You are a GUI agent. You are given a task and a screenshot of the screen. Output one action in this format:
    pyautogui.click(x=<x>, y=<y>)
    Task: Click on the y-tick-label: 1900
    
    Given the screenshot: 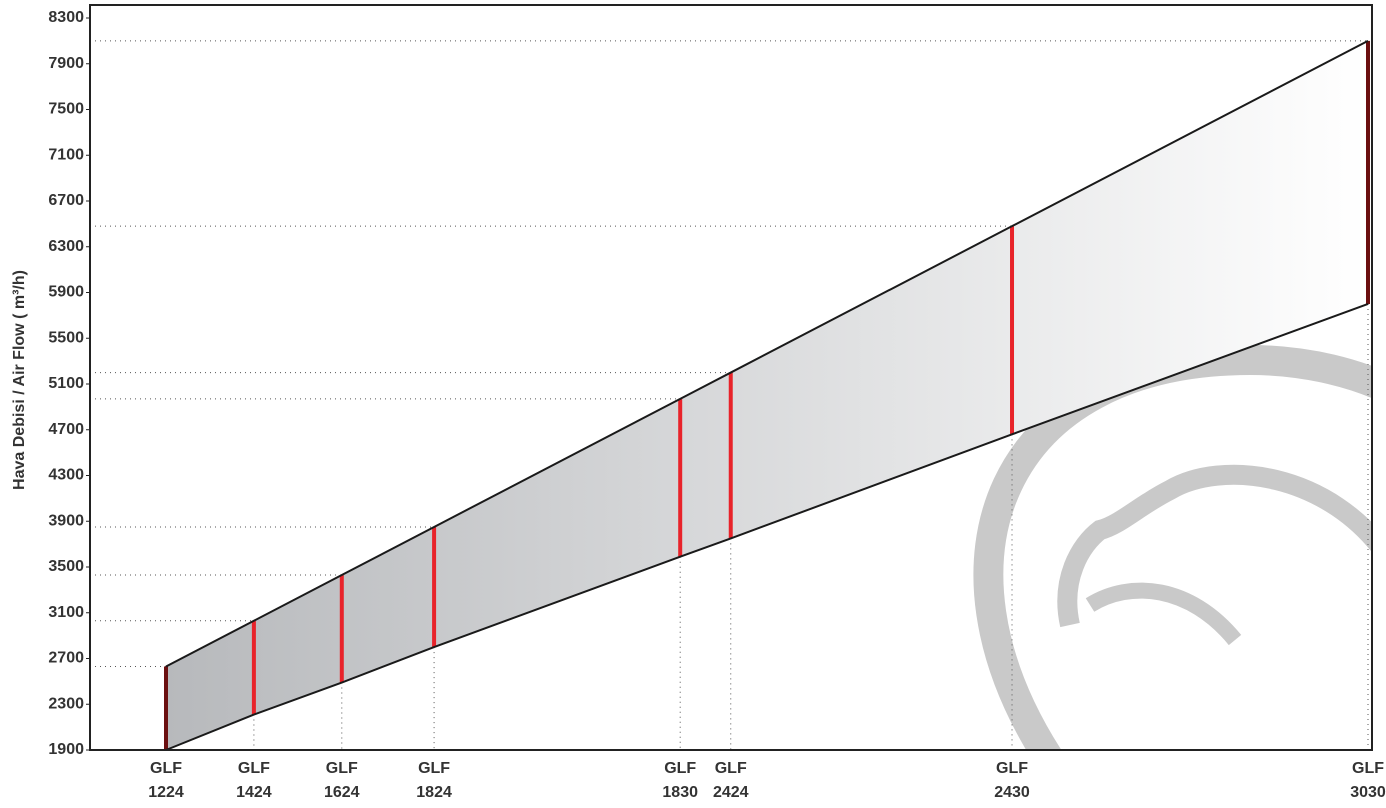 What is the action you would take?
    pyautogui.click(x=66, y=749)
    